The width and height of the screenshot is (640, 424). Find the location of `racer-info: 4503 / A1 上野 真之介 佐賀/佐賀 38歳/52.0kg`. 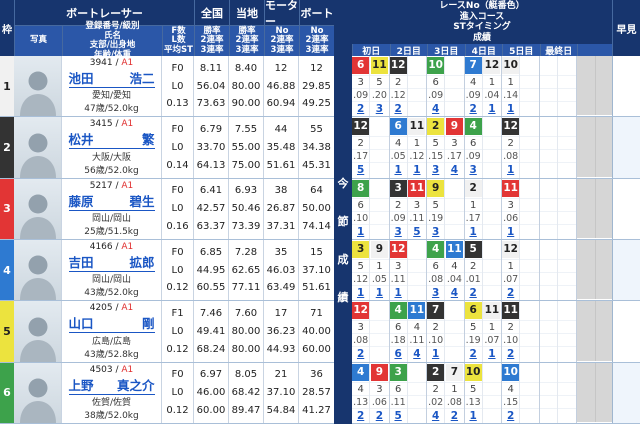

racer-info: 4503 / A1 上野 真之介 佐賀/佐賀 38歳/52.0kg is located at coordinates (112, 392).